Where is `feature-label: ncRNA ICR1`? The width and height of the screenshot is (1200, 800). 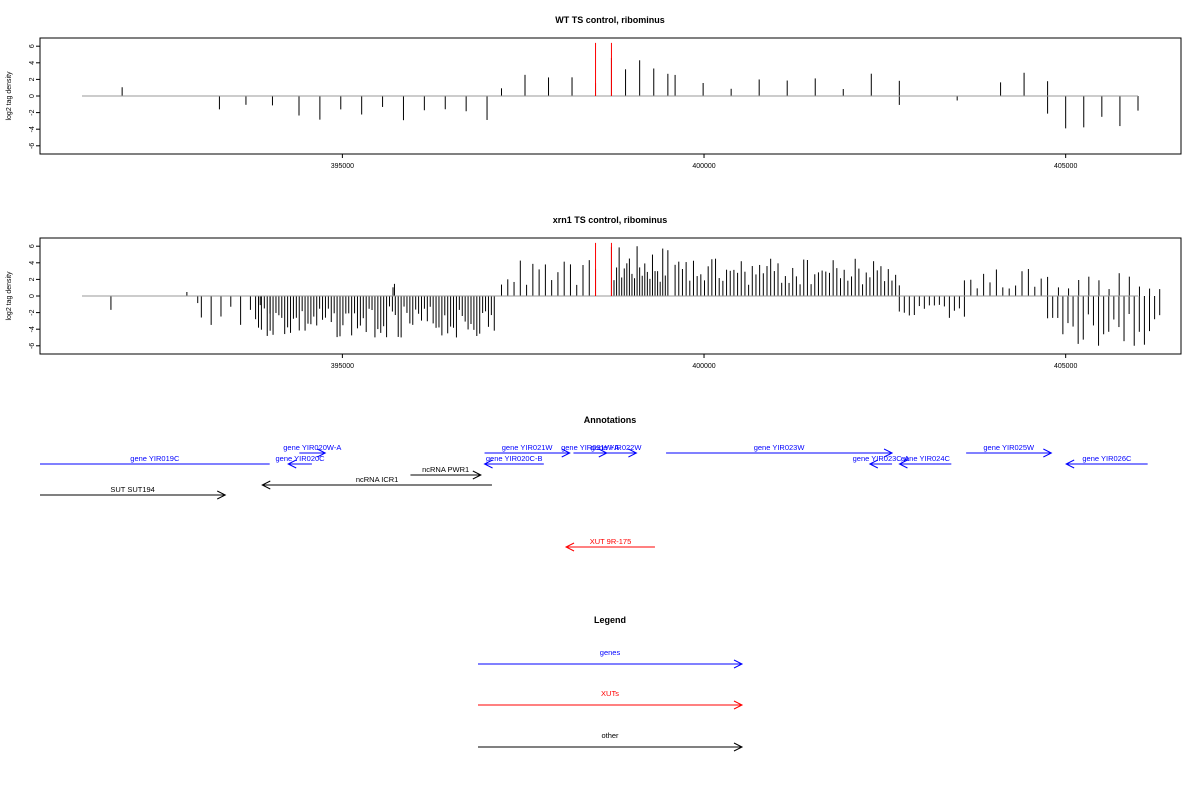
feature-label: ncRNA ICR1 is located at coordinates (377, 479).